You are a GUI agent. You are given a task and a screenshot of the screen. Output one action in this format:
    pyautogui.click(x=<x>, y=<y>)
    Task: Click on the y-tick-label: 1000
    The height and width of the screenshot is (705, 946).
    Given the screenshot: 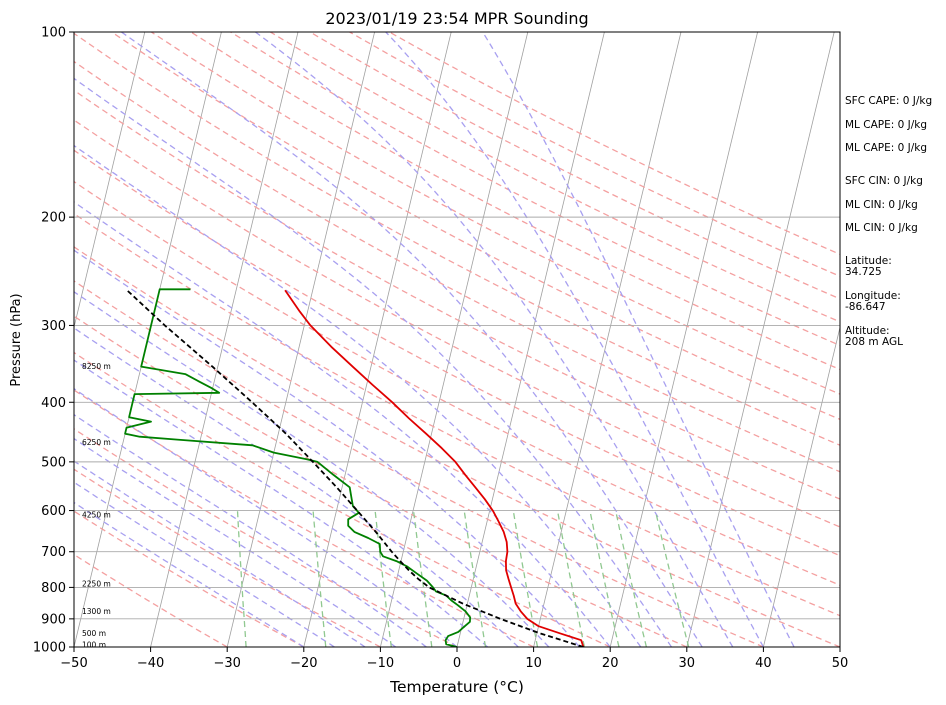 What is the action you would take?
    pyautogui.click(x=49, y=648)
    